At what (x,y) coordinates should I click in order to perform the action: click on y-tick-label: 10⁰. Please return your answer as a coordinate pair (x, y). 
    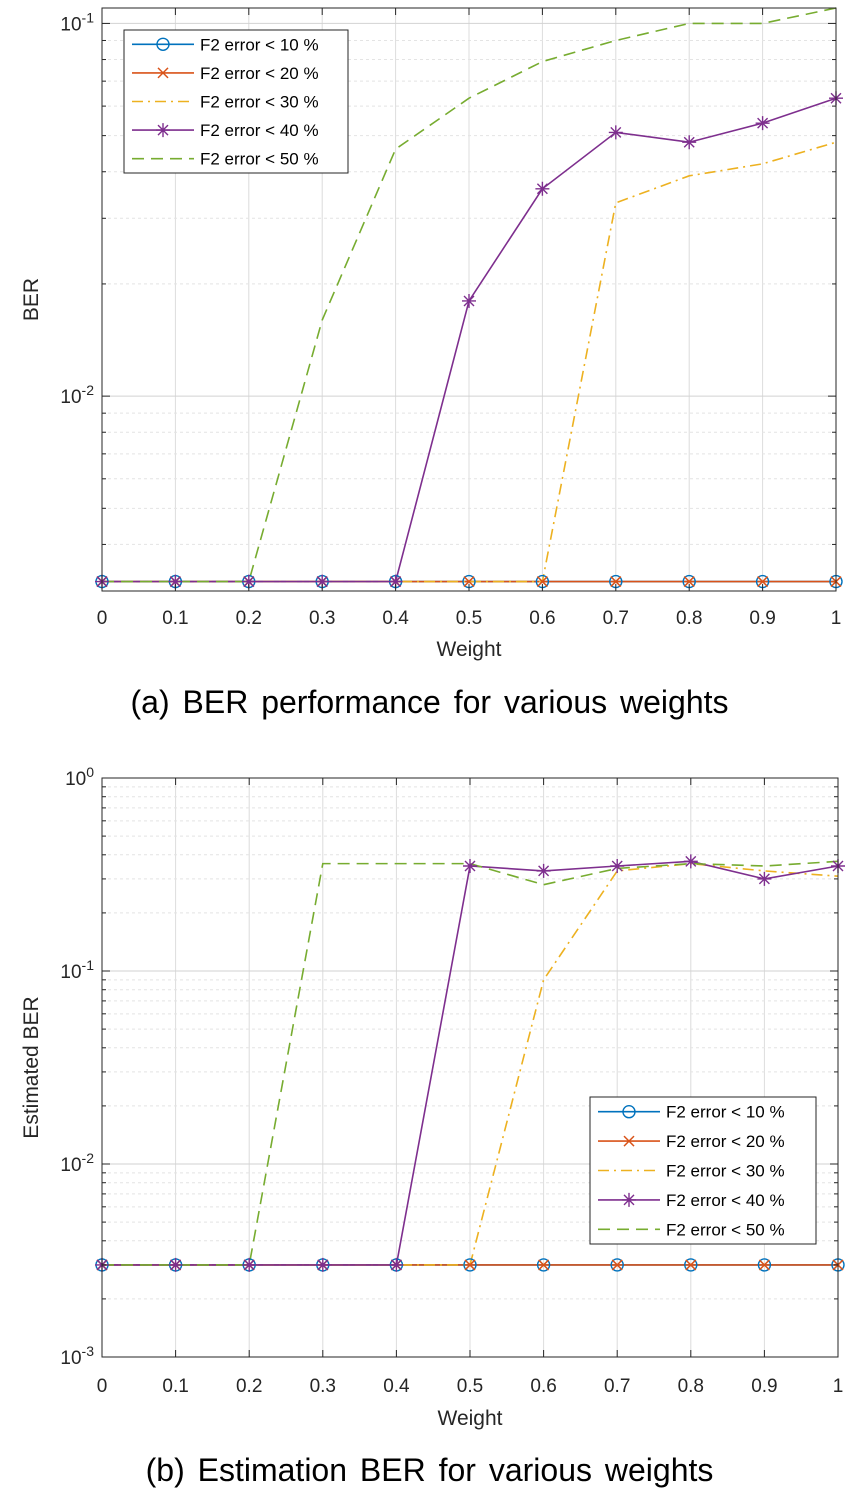
    Looking at the image, I should click on (79, 777).